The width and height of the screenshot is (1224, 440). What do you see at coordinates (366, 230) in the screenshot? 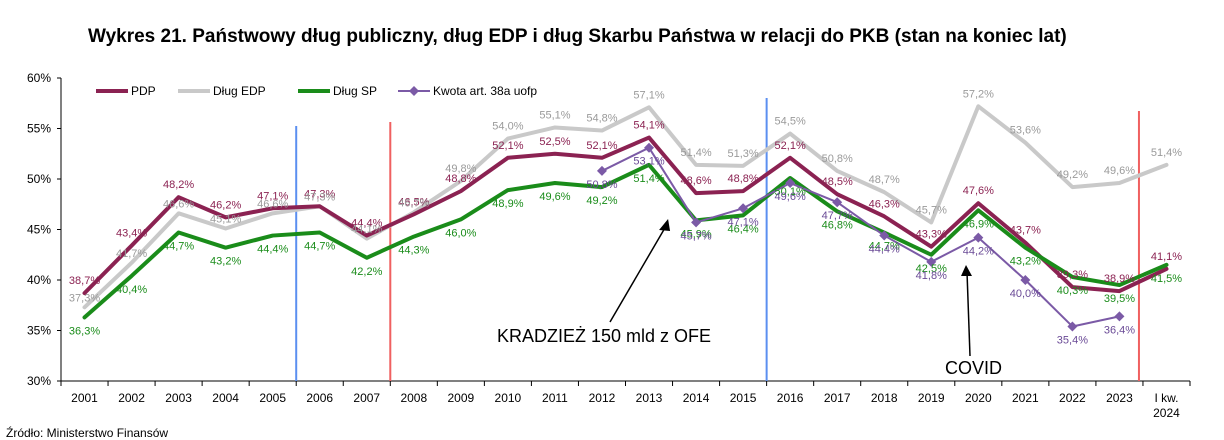
I see `data-label: 44,1%` at bounding box center [366, 230].